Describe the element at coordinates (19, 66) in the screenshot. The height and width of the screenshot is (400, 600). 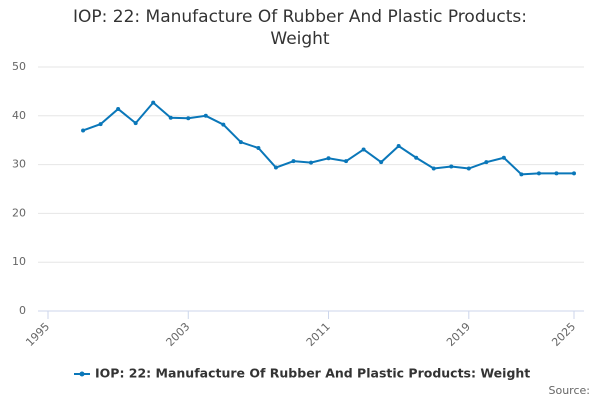
I see `y-tick-label: 50` at that location.